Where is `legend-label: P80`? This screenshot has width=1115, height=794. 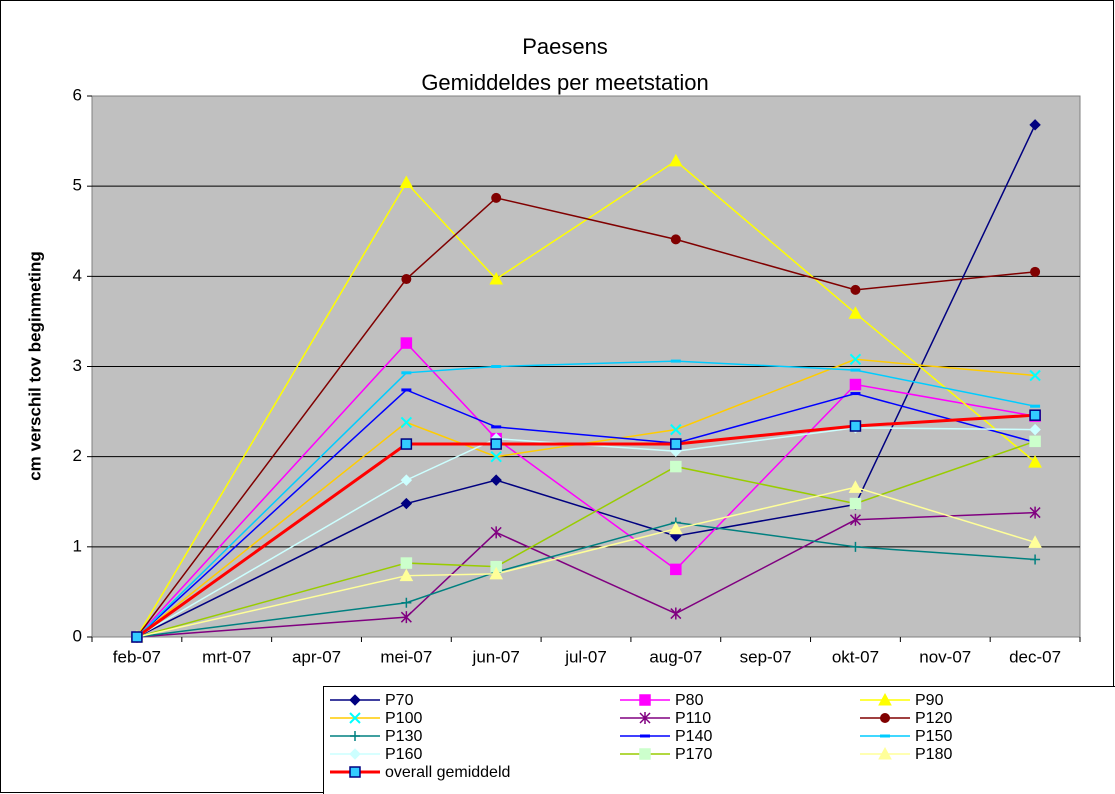
legend-label: P80 is located at coordinates (689, 700).